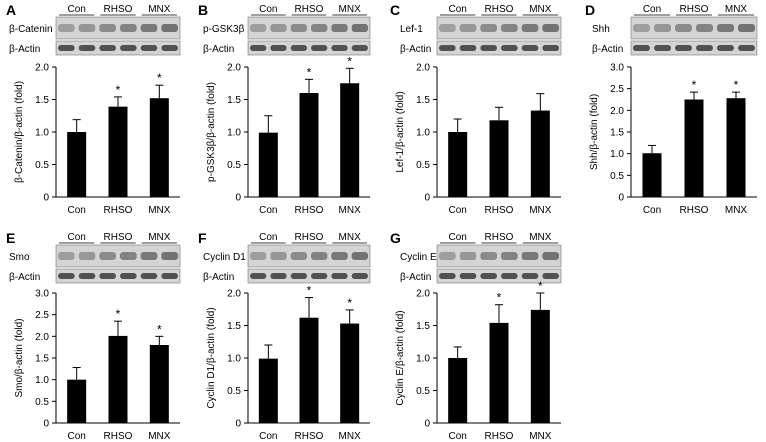  Describe the element at coordinates (234, 133) in the screenshot. I see `y-tick-label: 1.0` at that location.